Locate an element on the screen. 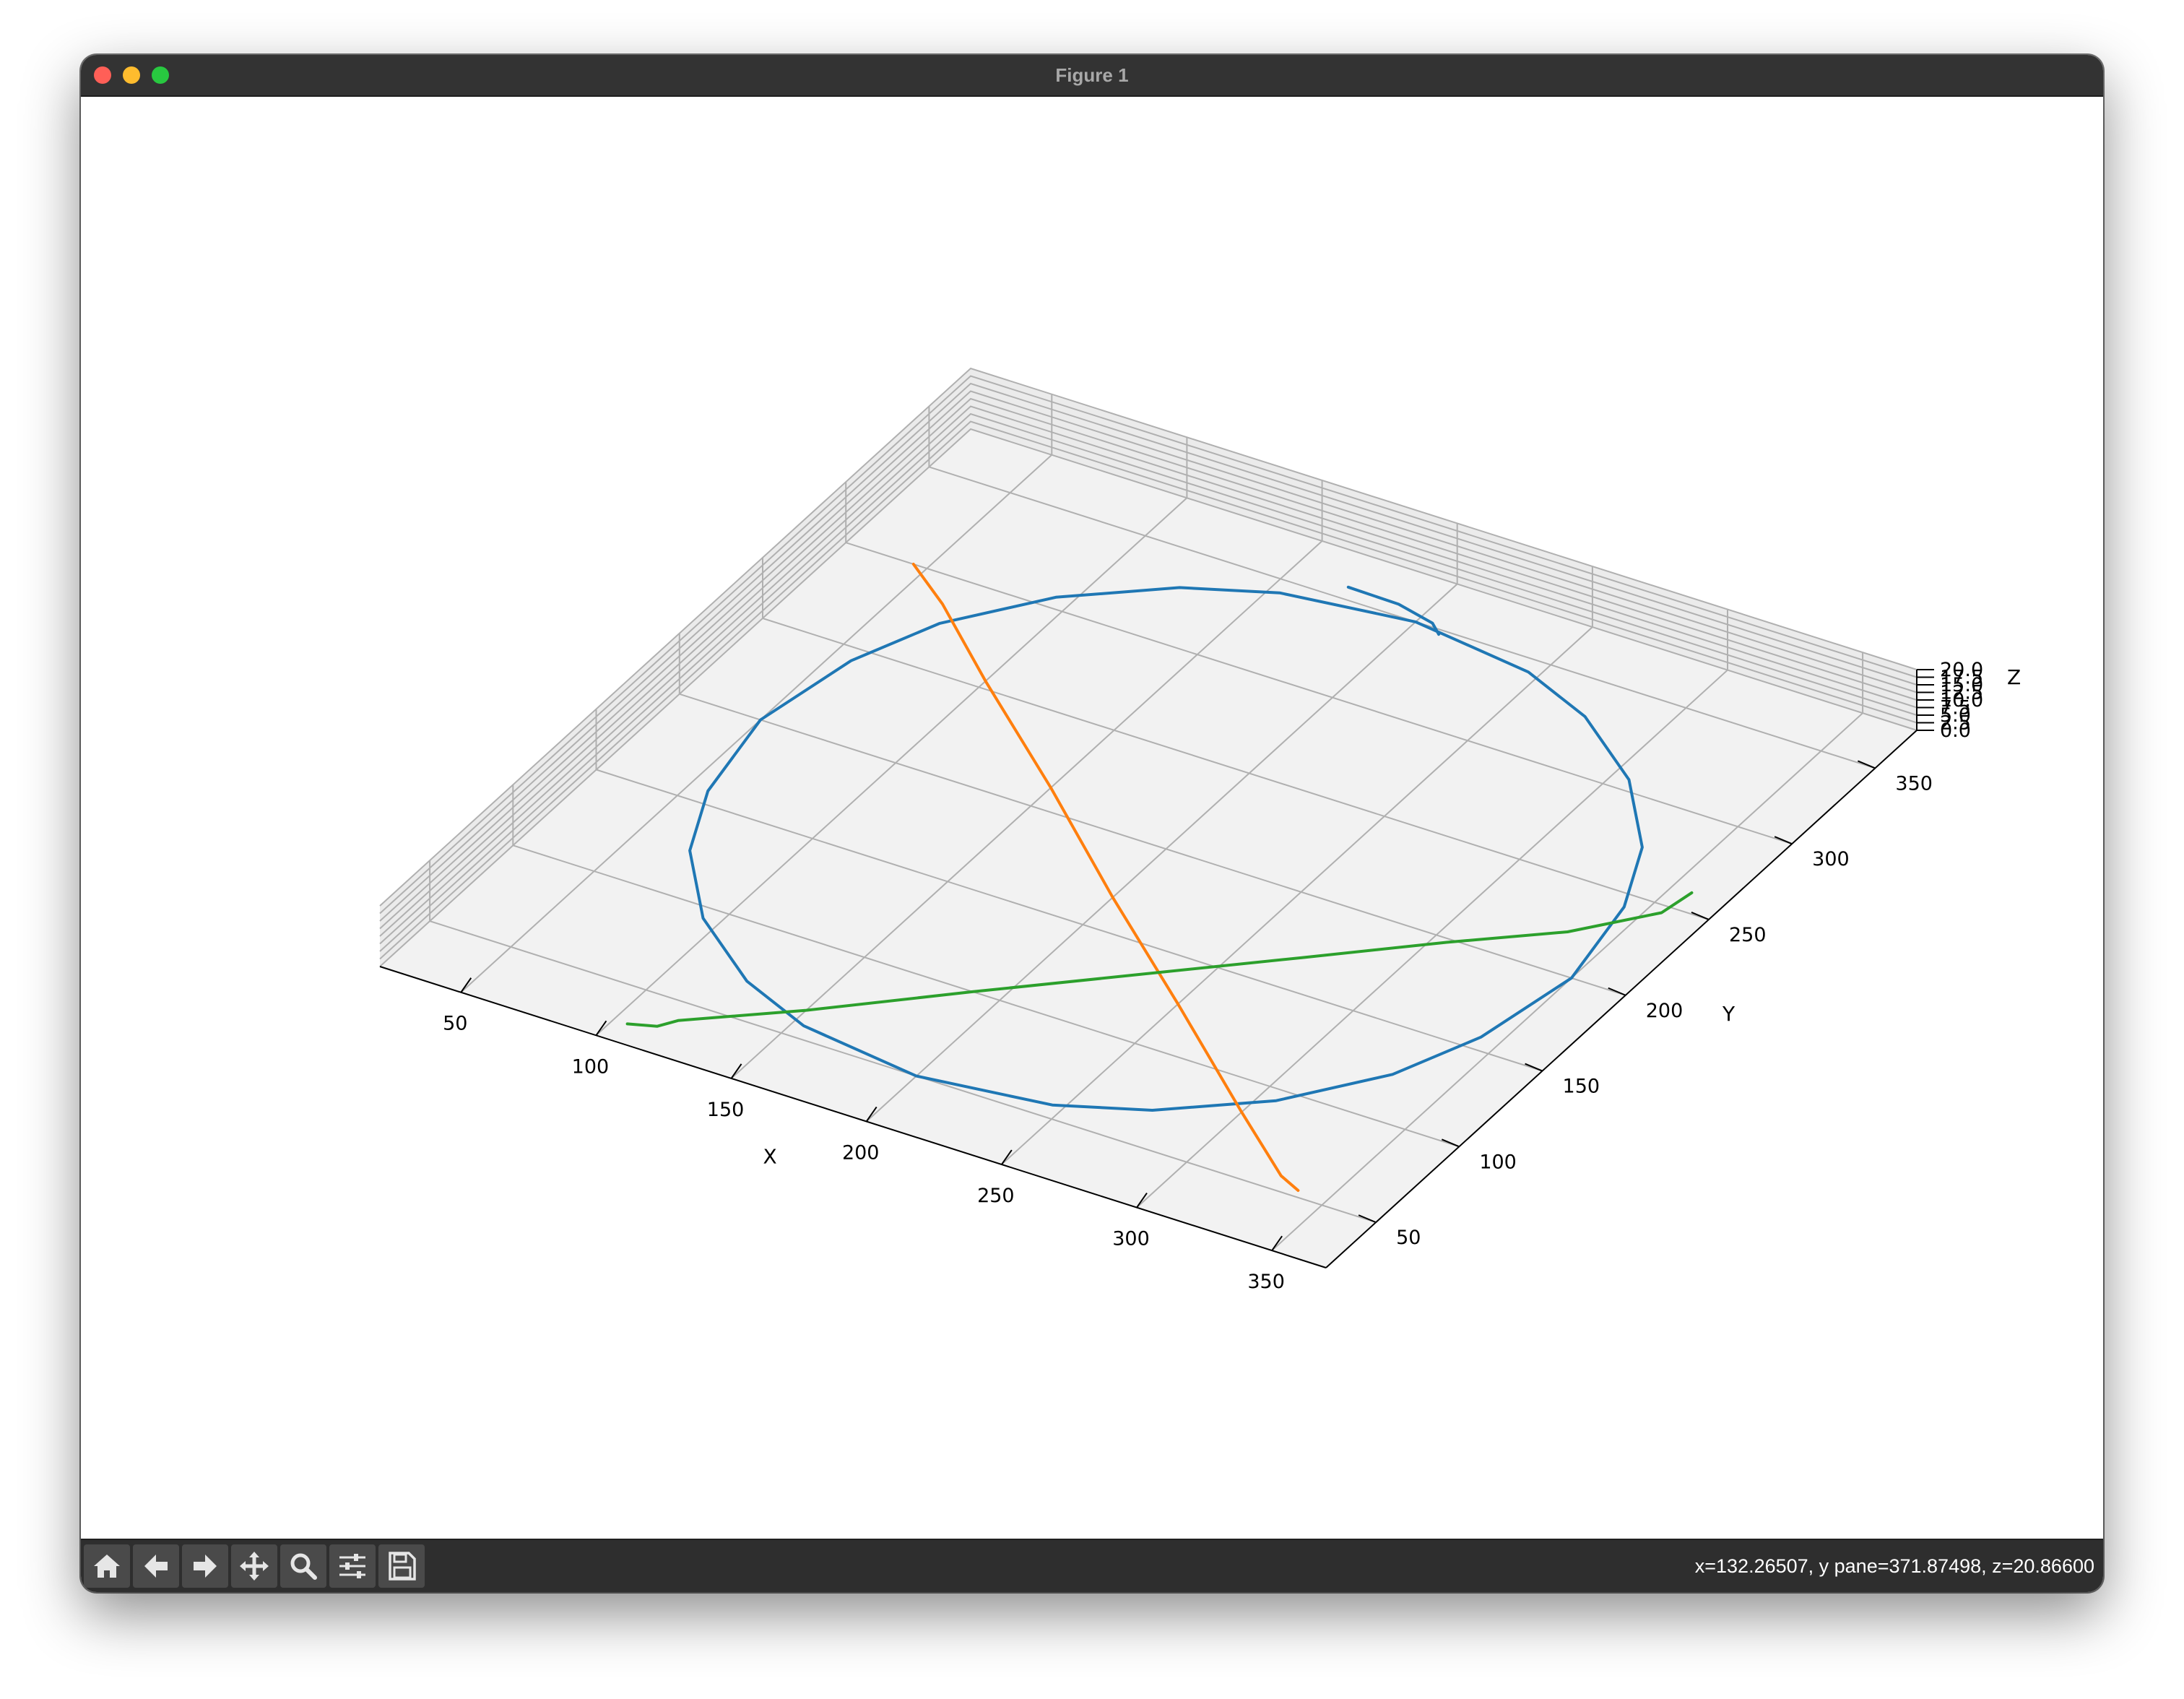 Image resolution: width=2184 pixels, height=1699 pixels. title-bar: Figure 1 is located at coordinates (1092, 76).